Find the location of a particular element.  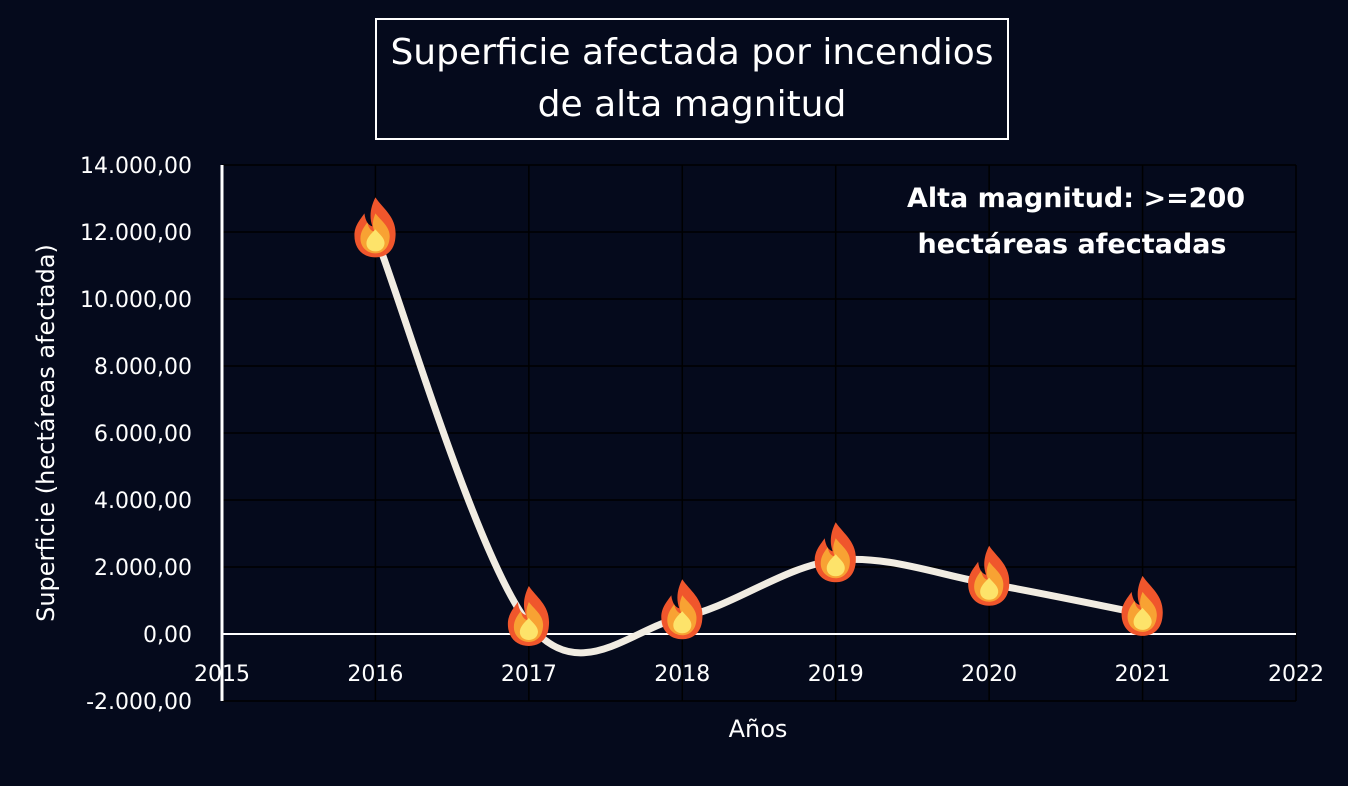

y-tick-label: 12.000,00 is located at coordinates (136, 233).